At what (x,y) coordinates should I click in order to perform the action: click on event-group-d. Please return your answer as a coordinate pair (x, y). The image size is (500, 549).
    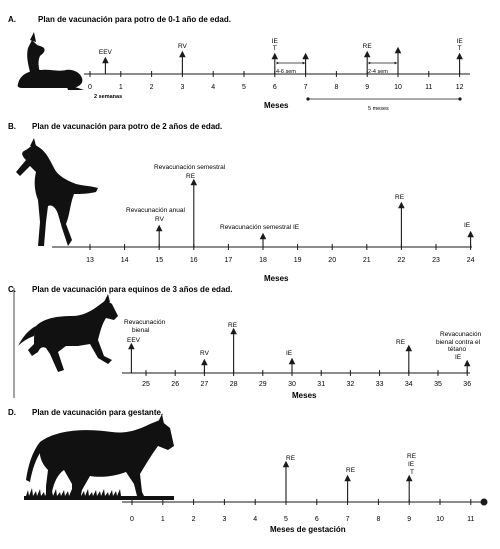
    Looking at the image, I should click on (347, 481).